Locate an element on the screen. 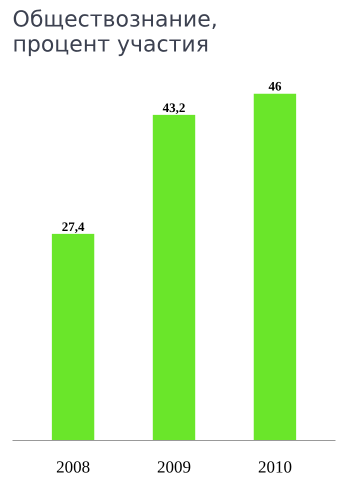  data-label: 43,2 is located at coordinates (174, 107).